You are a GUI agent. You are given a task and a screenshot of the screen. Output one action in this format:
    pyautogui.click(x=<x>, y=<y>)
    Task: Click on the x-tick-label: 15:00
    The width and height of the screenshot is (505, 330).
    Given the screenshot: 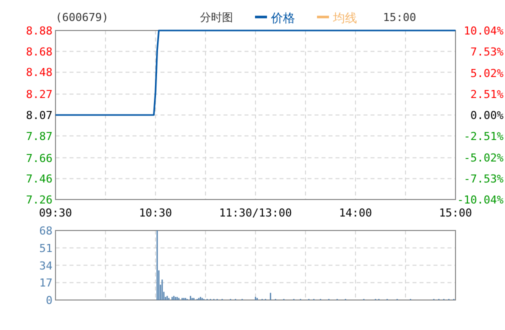 What is the action you would take?
    pyautogui.click(x=455, y=213)
    